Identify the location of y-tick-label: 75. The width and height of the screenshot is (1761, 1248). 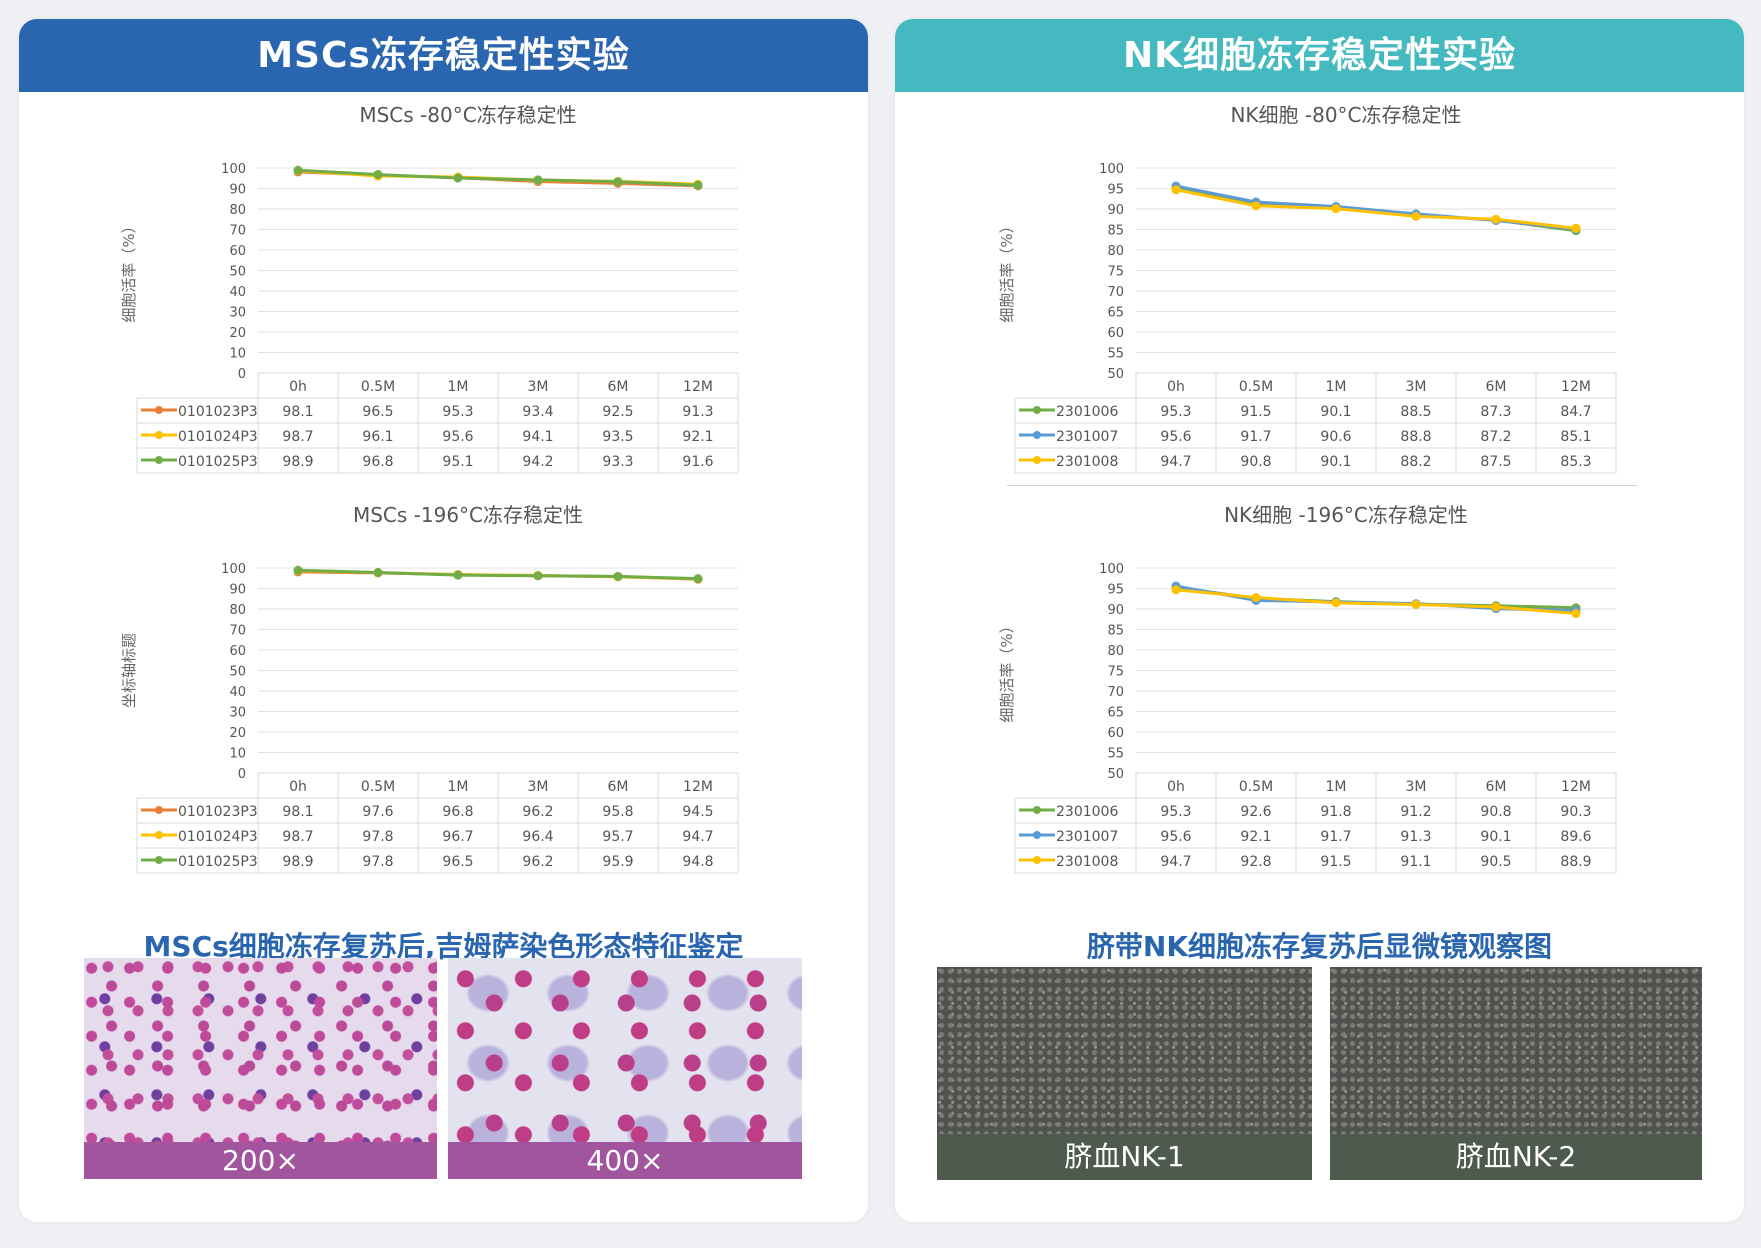
(1115, 272).